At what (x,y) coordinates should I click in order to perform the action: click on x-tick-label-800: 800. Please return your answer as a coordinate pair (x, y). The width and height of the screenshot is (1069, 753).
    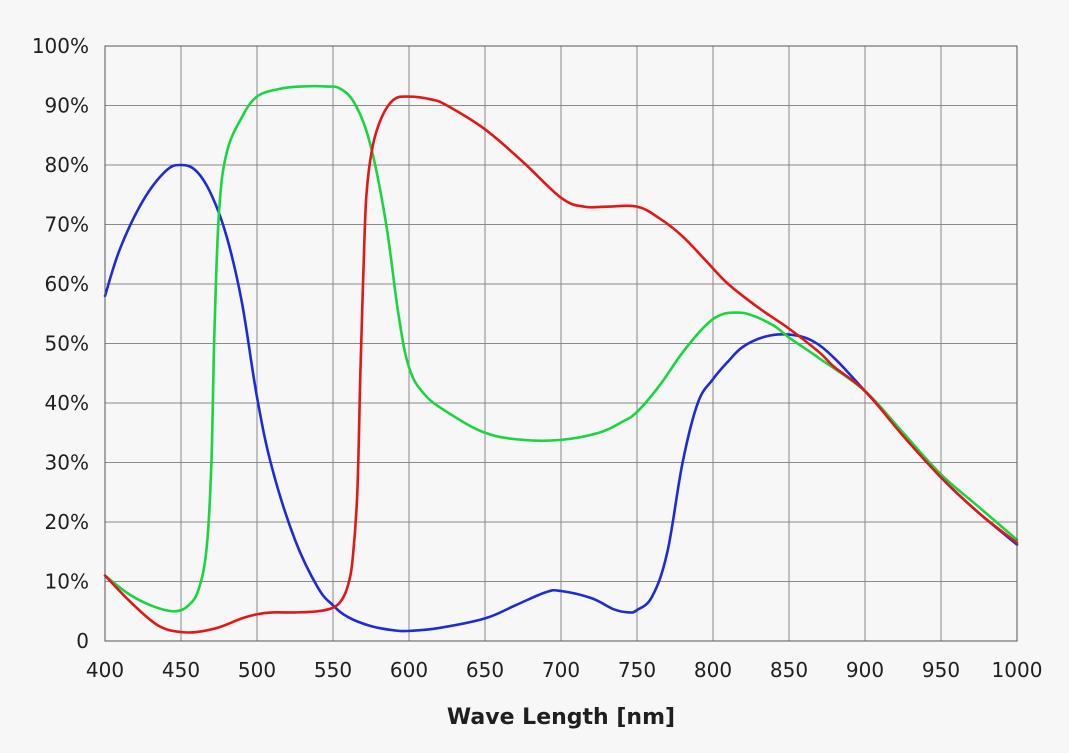
    Looking at the image, I should click on (713, 670).